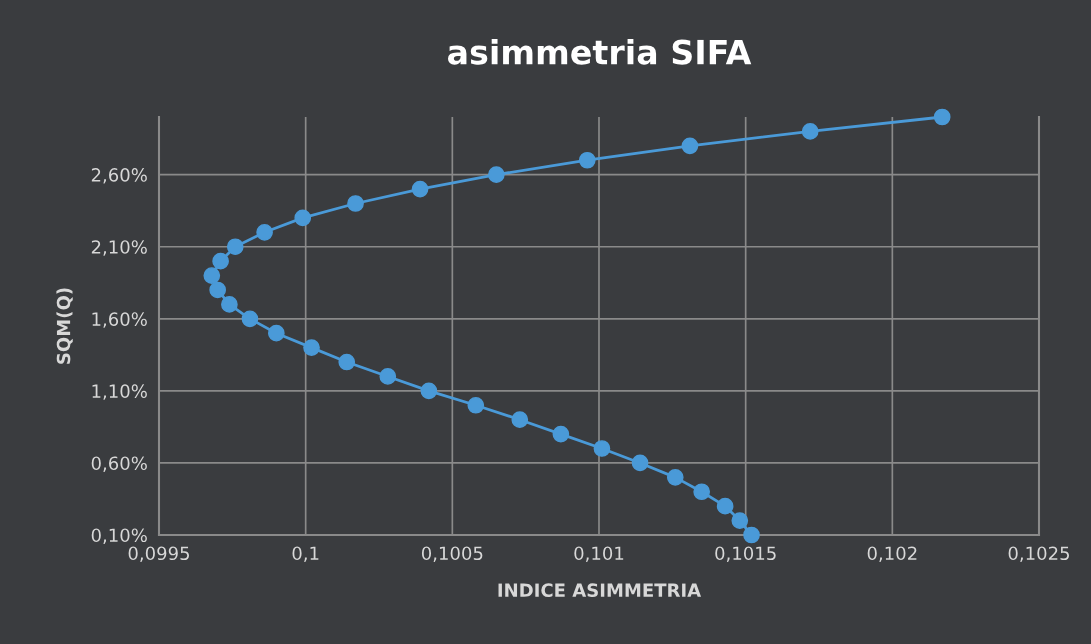 This screenshot has height=644, width=1091. What do you see at coordinates (64, 326) in the screenshot?
I see `y-axis-title: SQM(Q)` at bounding box center [64, 326].